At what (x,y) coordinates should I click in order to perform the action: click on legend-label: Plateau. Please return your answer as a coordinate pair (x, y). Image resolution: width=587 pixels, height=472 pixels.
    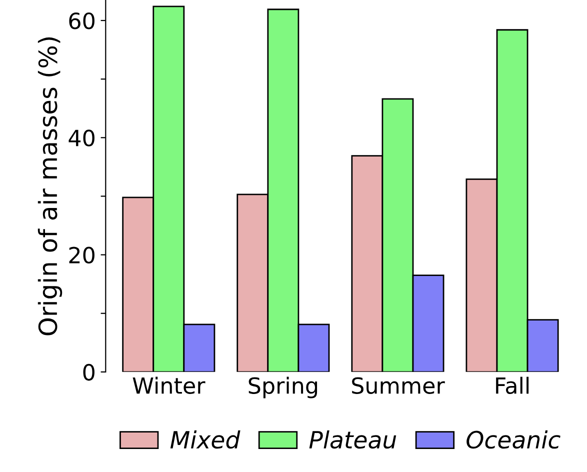
    Looking at the image, I should click on (352, 439).